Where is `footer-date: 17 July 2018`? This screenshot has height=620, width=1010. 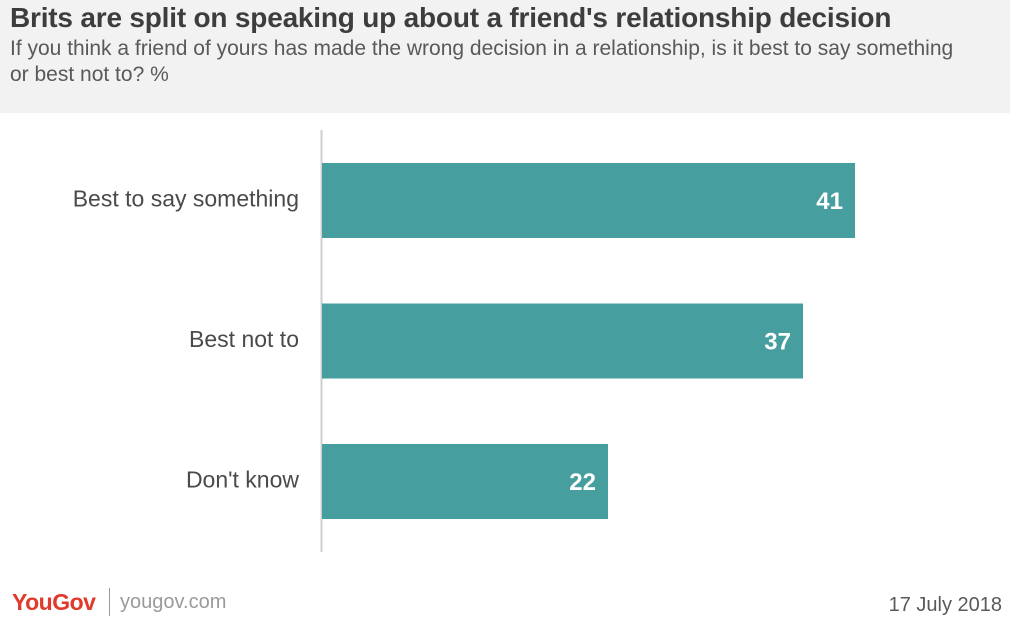
footer-date: 17 July 2018 is located at coordinates (945, 605).